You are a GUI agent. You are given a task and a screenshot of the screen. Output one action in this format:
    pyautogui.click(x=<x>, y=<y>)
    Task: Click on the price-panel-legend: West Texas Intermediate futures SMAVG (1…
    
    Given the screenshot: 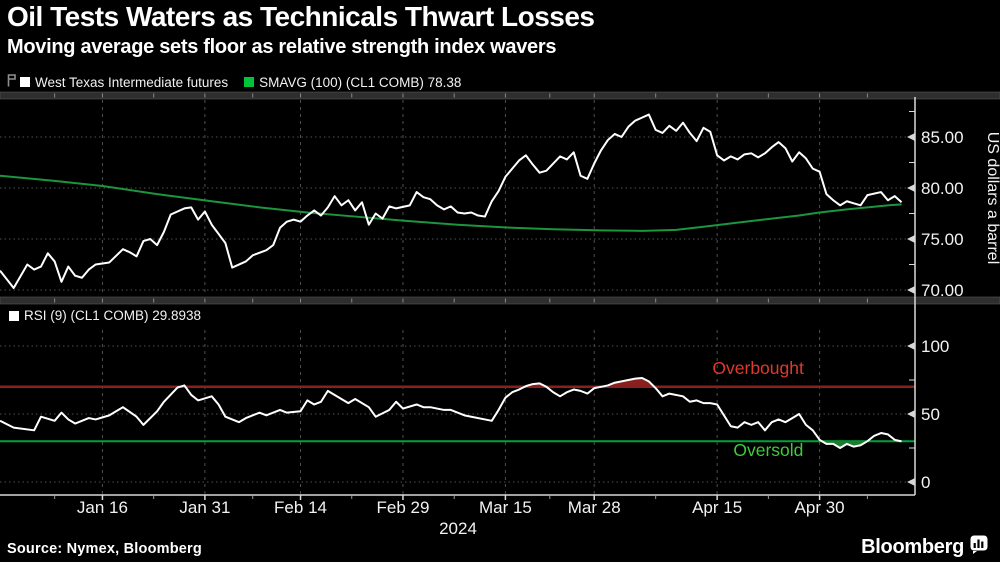 What is the action you would take?
    pyautogui.click(x=234, y=82)
    